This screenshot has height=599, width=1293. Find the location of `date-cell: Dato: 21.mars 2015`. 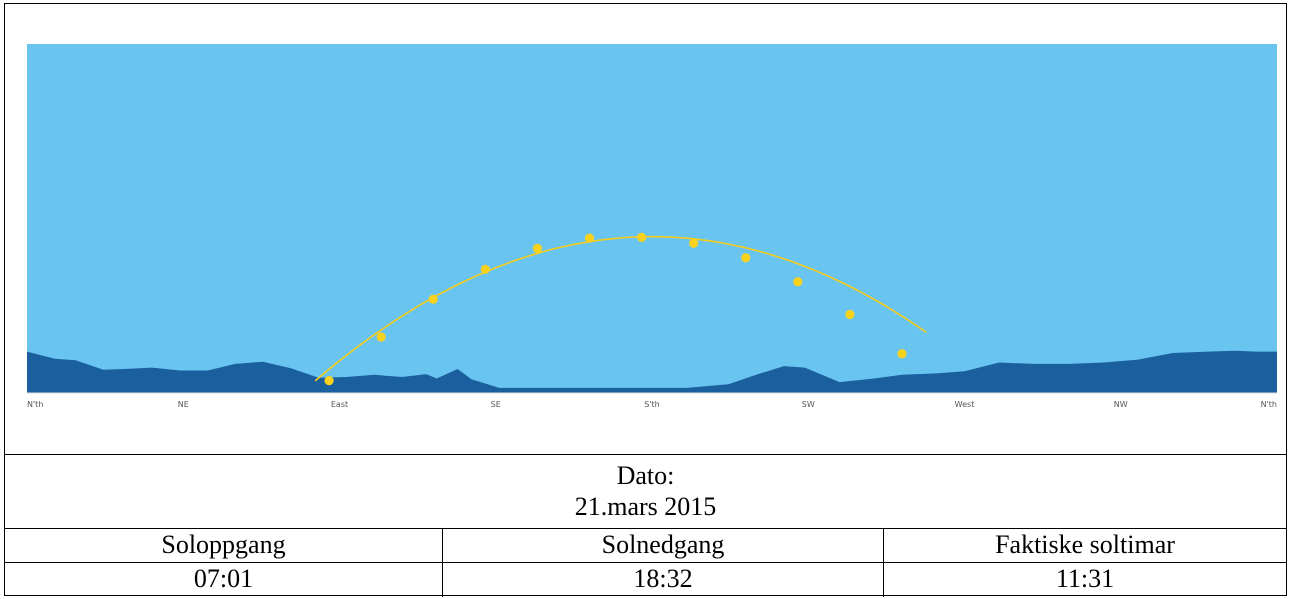

date-cell: Dato: 21.mars 2015 is located at coordinates (645, 492).